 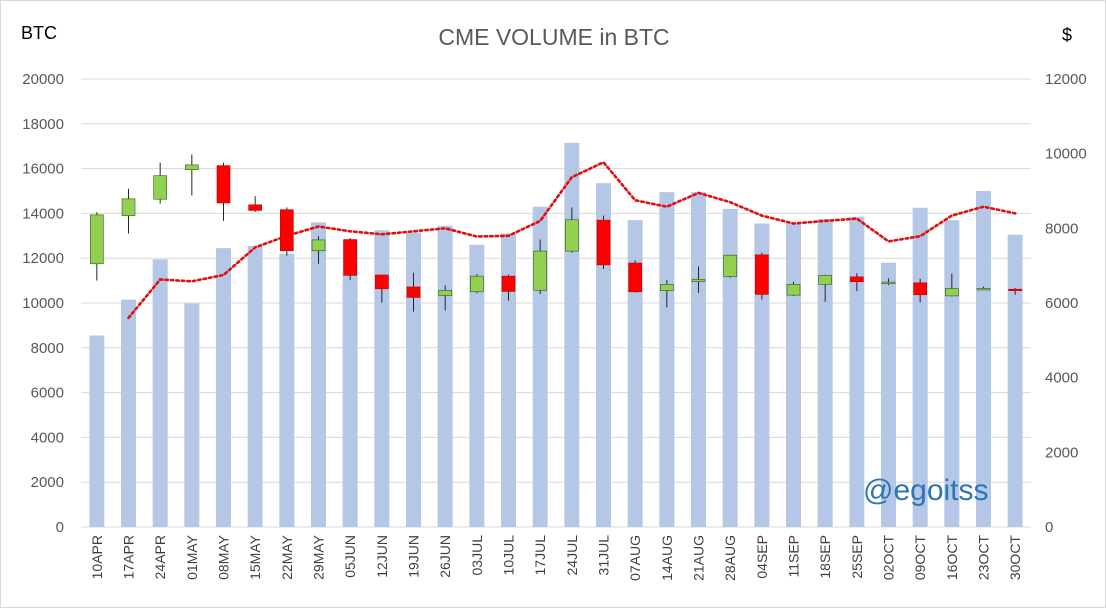 I want to click on category-label: 18SEP, so click(x=825, y=557).